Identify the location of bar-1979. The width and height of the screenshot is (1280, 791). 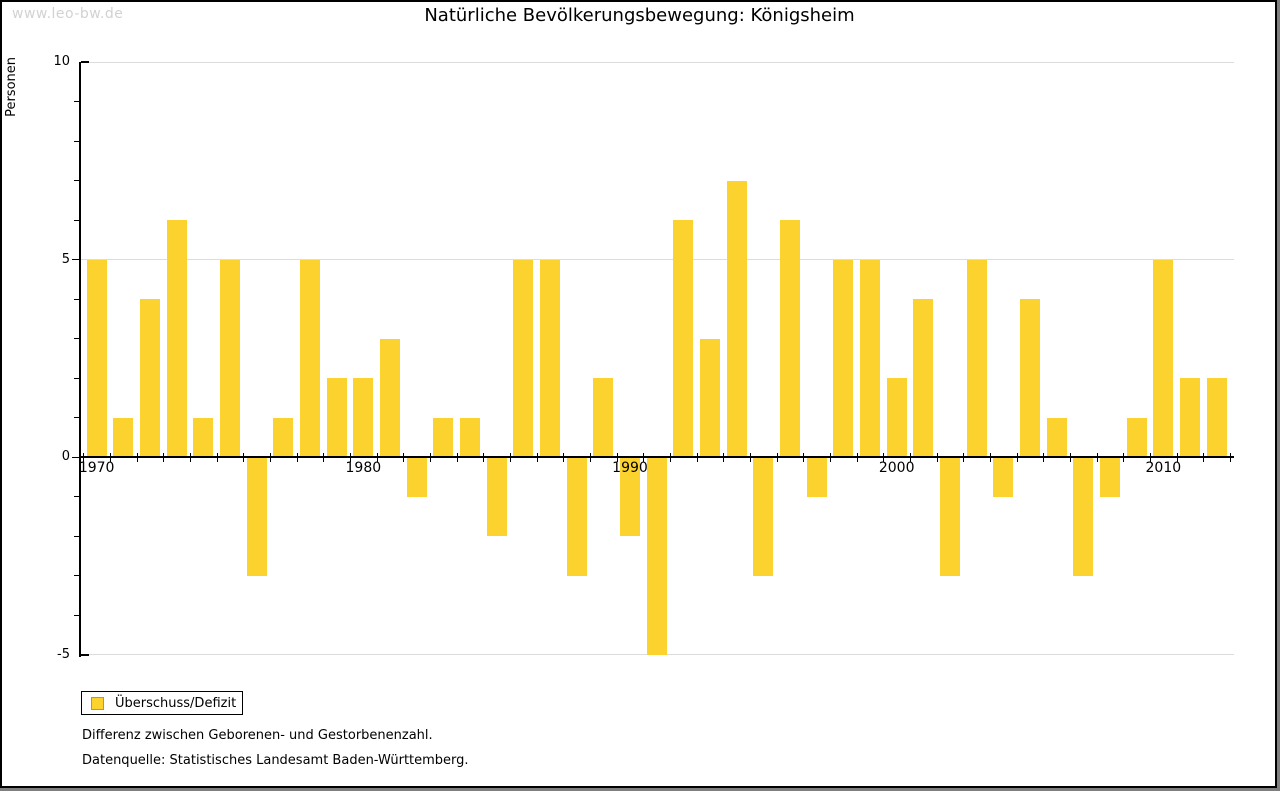
(336, 417).